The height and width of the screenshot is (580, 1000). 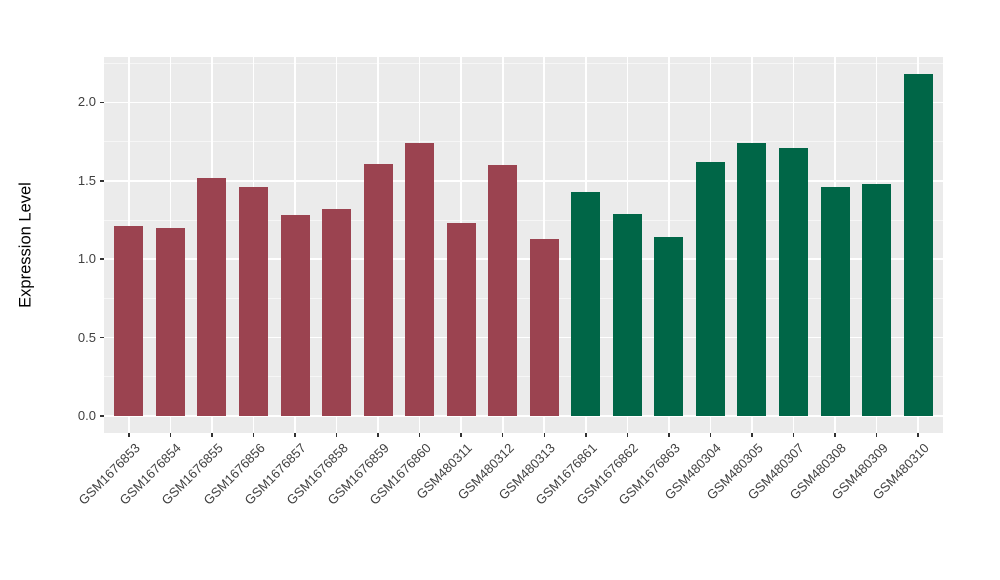 I want to click on y-tick-label: 0.5, so click(x=86, y=337).